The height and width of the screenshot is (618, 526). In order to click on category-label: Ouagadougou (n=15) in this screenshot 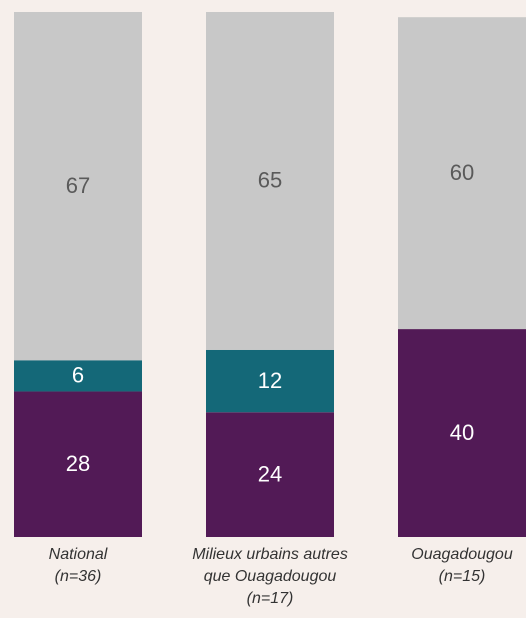, I will do `click(462, 565)`.